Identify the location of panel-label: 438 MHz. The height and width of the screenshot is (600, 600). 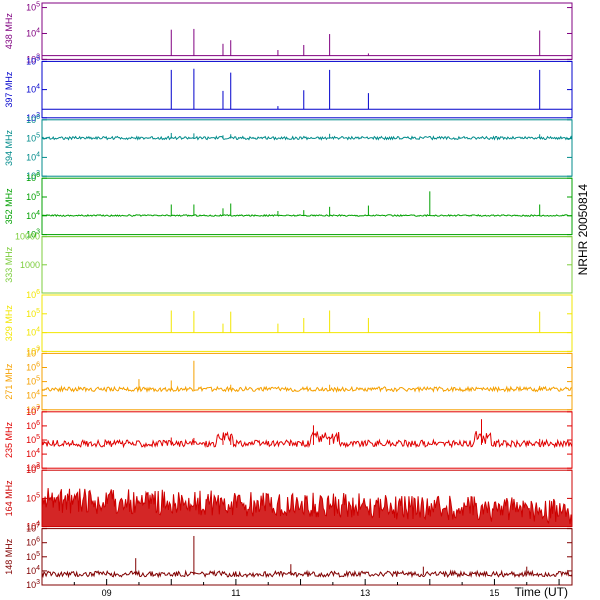
(9, 31).